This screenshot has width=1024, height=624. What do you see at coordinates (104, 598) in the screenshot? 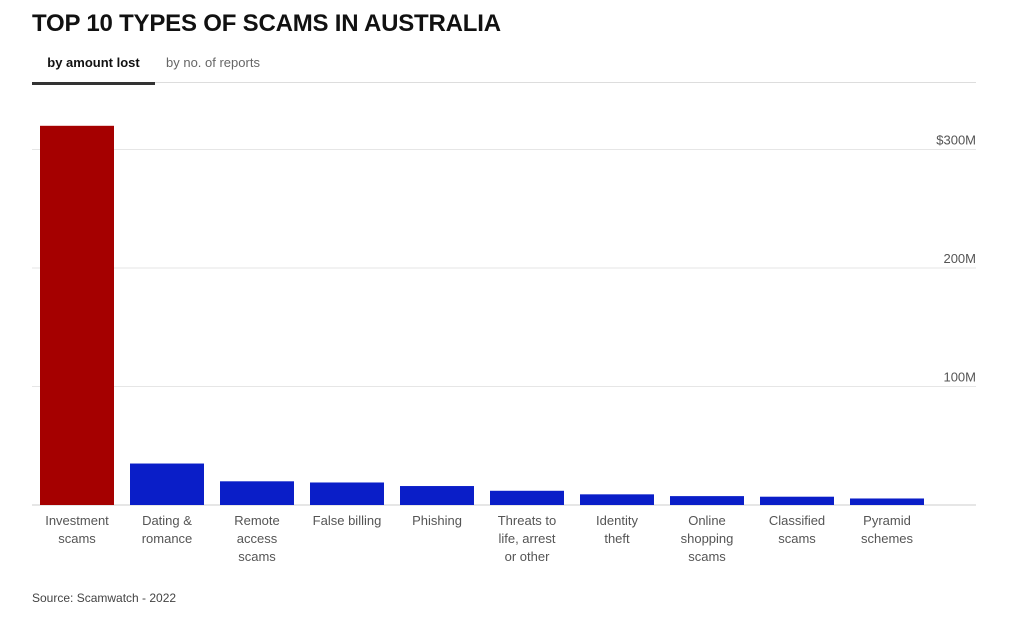
I see `source-note: Source: Scamwatch - 2022` at bounding box center [104, 598].